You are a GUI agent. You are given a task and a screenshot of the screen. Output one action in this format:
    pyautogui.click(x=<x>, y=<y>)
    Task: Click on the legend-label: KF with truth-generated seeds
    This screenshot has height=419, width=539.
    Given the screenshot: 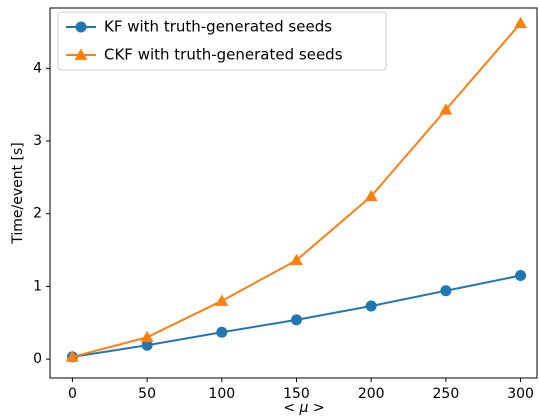 What is the action you would take?
    pyautogui.click(x=218, y=27)
    